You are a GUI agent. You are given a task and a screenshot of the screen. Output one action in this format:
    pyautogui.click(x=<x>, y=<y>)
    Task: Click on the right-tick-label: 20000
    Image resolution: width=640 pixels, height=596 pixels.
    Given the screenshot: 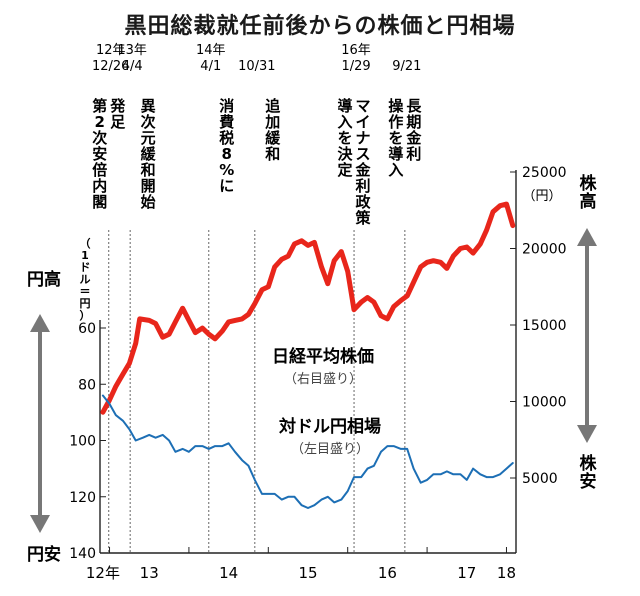 What is the action you would take?
    pyautogui.click(x=544, y=250)
    